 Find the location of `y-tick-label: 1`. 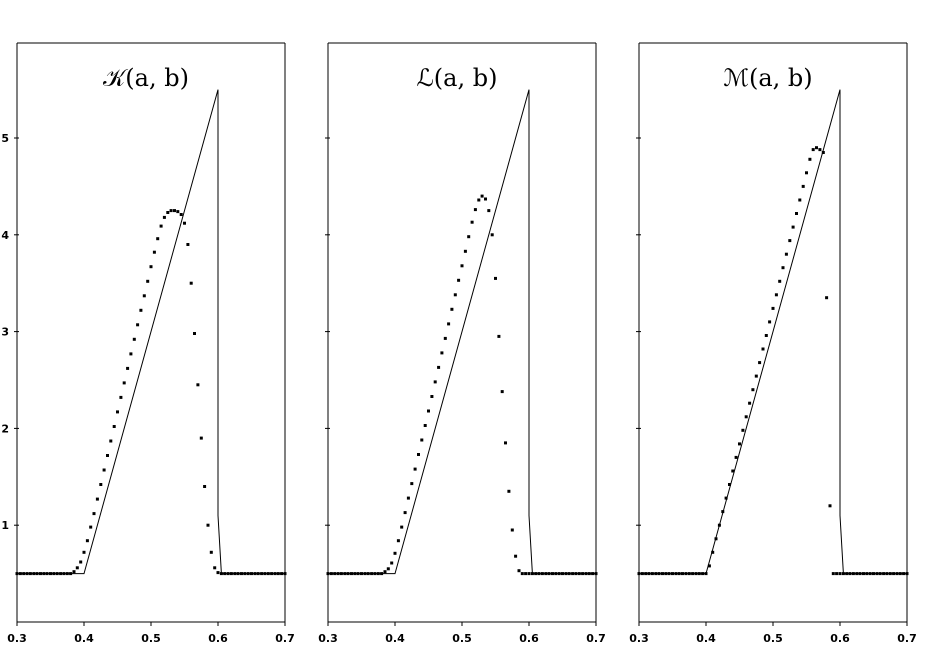

y-tick-label: 1 is located at coordinates (5, 525).